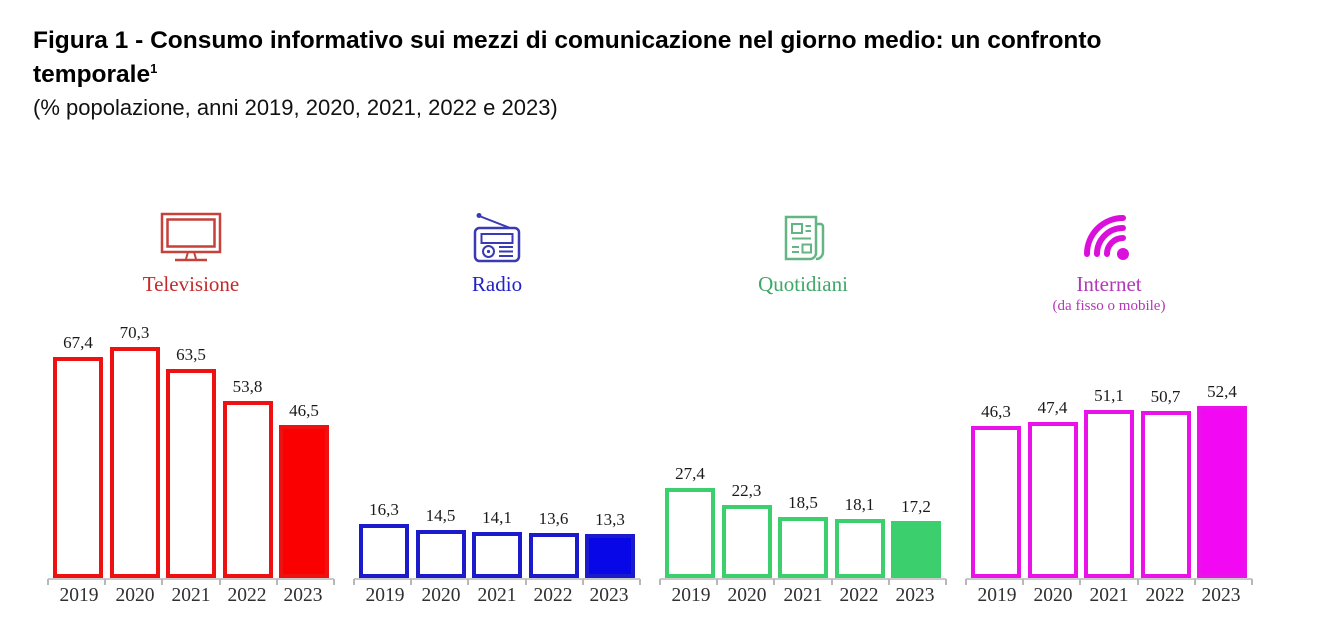  I want to click on bar-col: 13,6, so click(553, 543).